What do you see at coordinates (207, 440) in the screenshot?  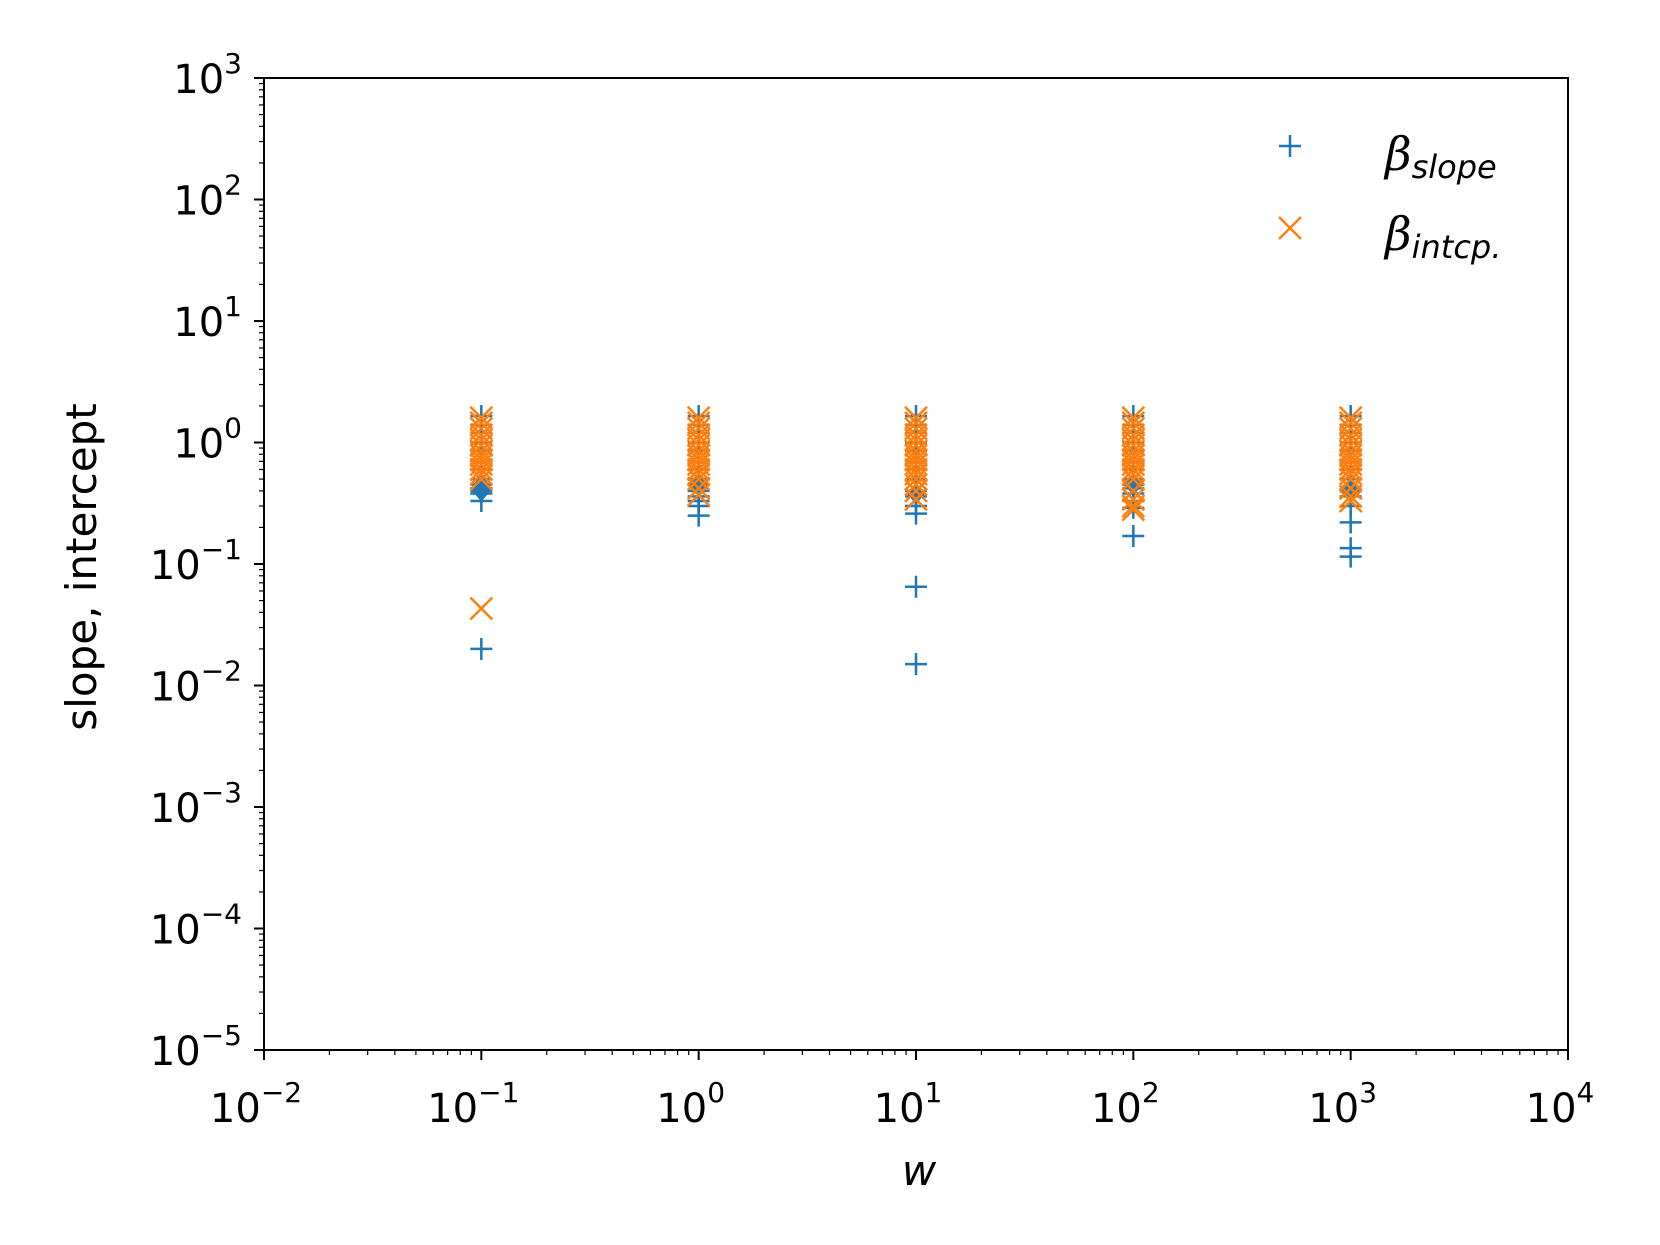 I see `y-tick-label: 10⁰` at bounding box center [207, 440].